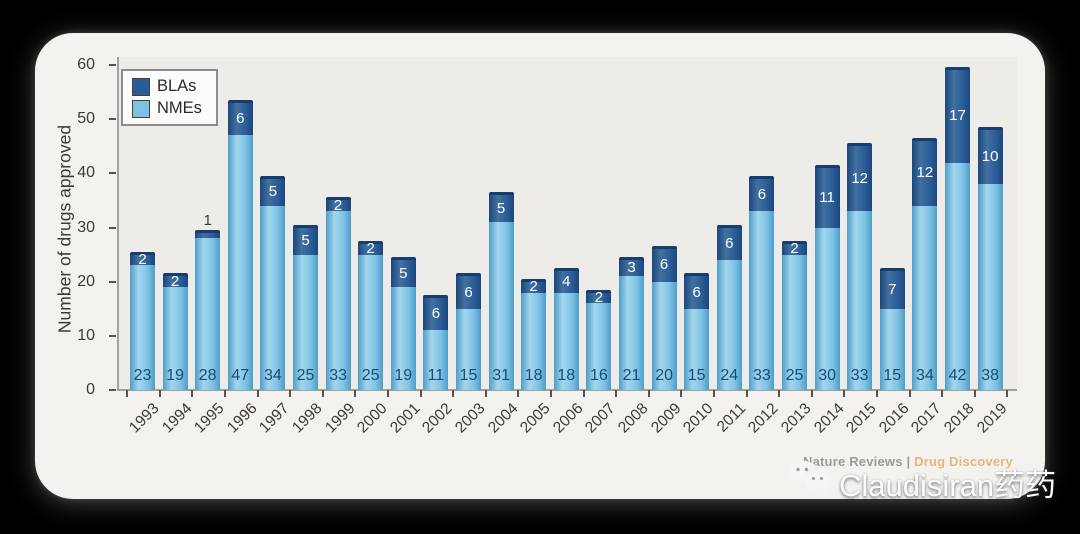 Image resolution: width=1080 pixels, height=534 pixels. Describe the element at coordinates (240, 375) in the screenshot. I see `nme-count-label-1996: 47` at that location.